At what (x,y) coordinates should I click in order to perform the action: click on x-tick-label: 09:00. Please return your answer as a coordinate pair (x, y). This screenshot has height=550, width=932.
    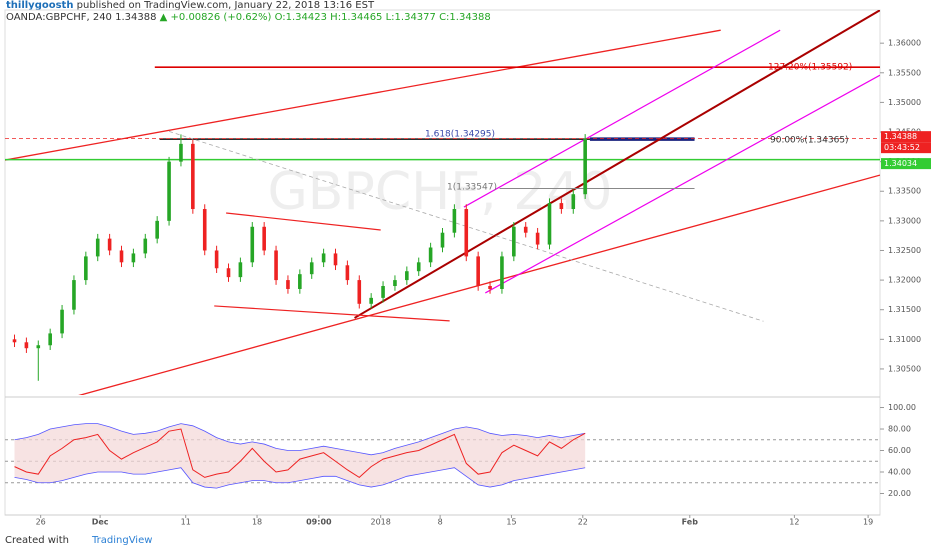
    Looking at the image, I should click on (319, 522).